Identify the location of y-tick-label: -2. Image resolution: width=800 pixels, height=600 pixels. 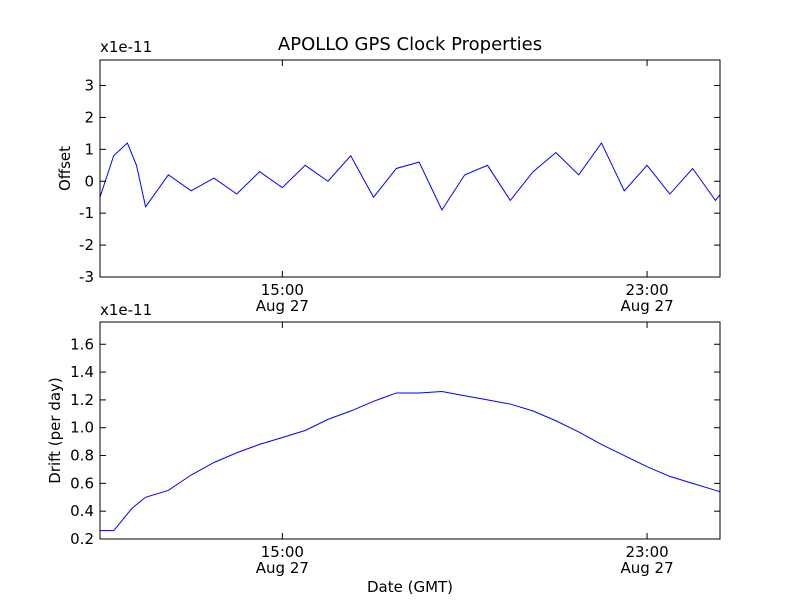
(86, 245).